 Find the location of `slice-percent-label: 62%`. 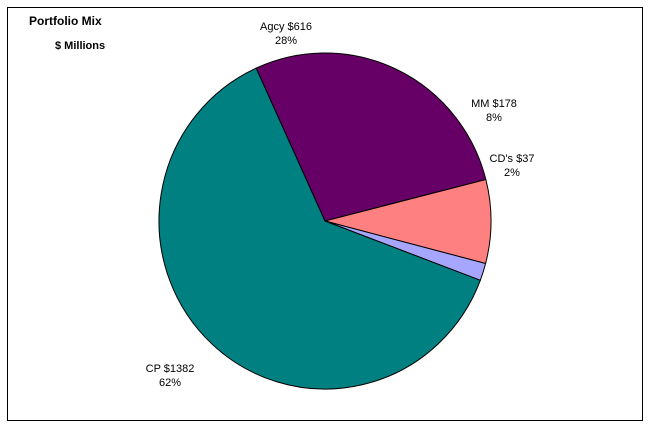

slice-percent-label: 62% is located at coordinates (170, 383).